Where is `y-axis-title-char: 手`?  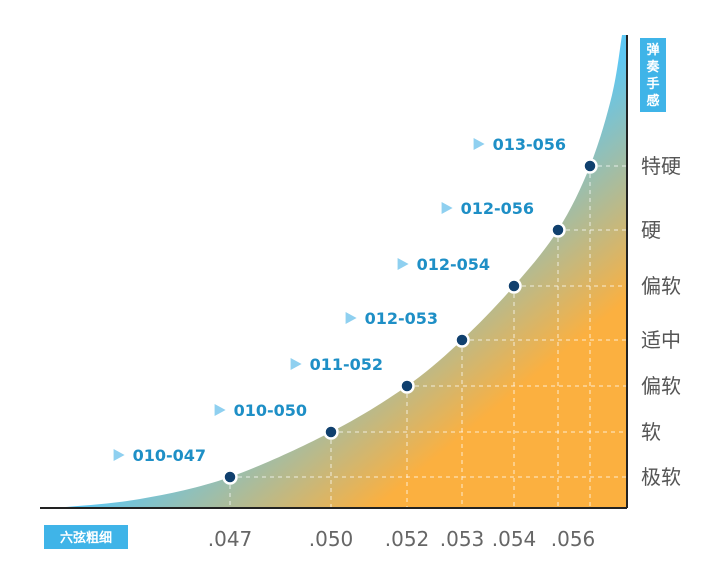
y-axis-title-char: 手 is located at coordinates (652, 84).